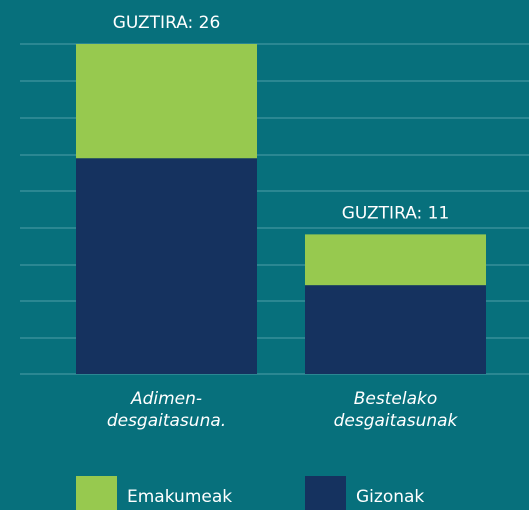 This screenshot has height=510, width=529. I want to click on category-label: desgaitasuna., so click(166, 421).